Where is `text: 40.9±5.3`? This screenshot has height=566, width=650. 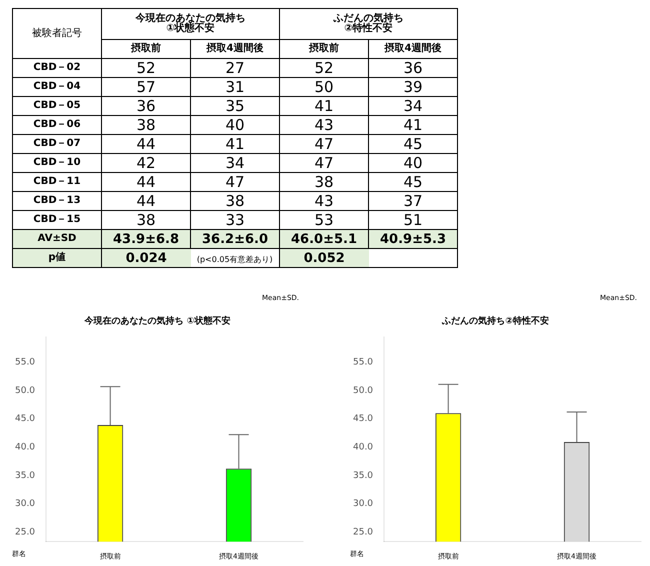 text: 40.9±5.3 is located at coordinates (413, 239).